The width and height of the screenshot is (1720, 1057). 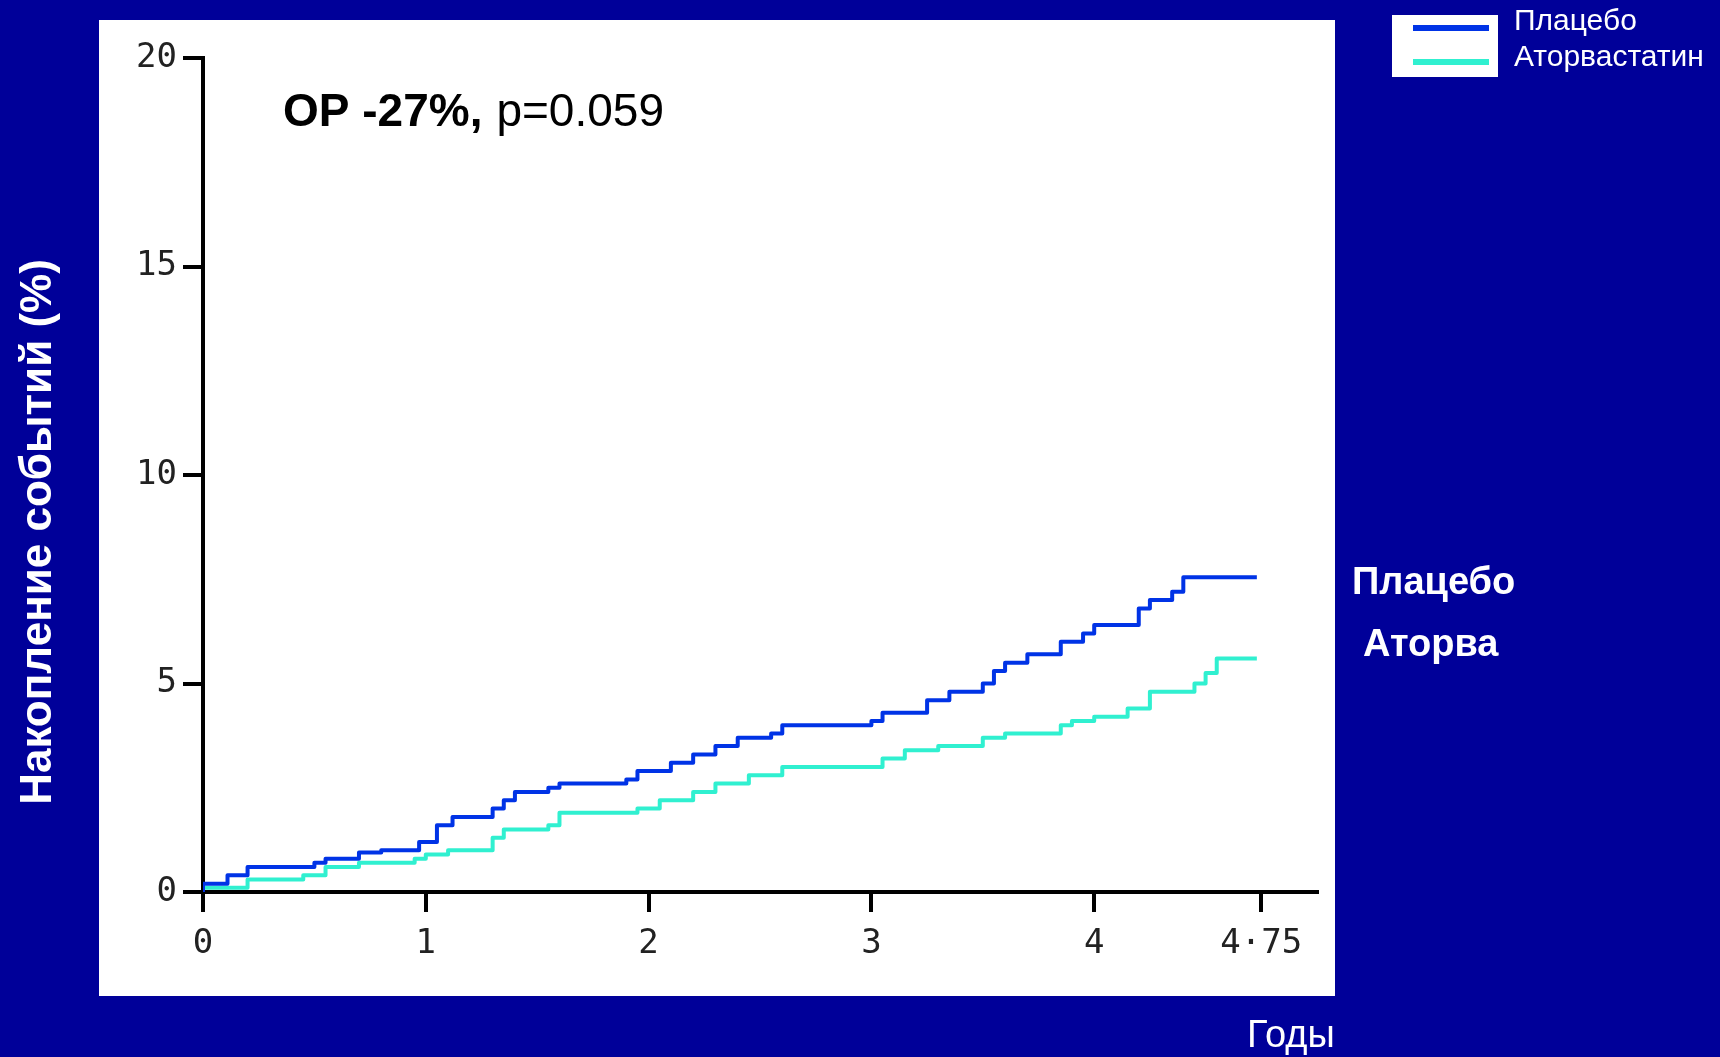 I want to click on legend-label: Плацебо, so click(x=1576, y=20).